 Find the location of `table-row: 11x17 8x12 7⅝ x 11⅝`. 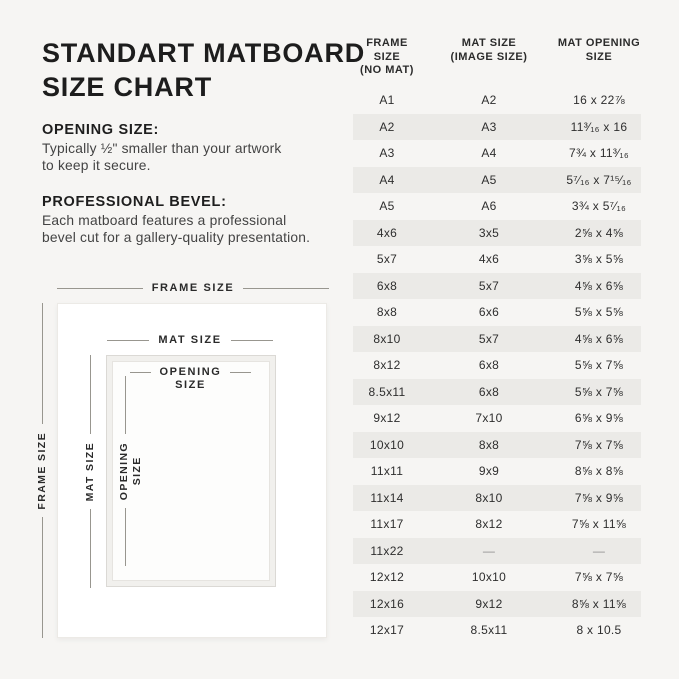

table-row: 11x17 8x12 7⅝ x 11⅝ is located at coordinates (497, 524).